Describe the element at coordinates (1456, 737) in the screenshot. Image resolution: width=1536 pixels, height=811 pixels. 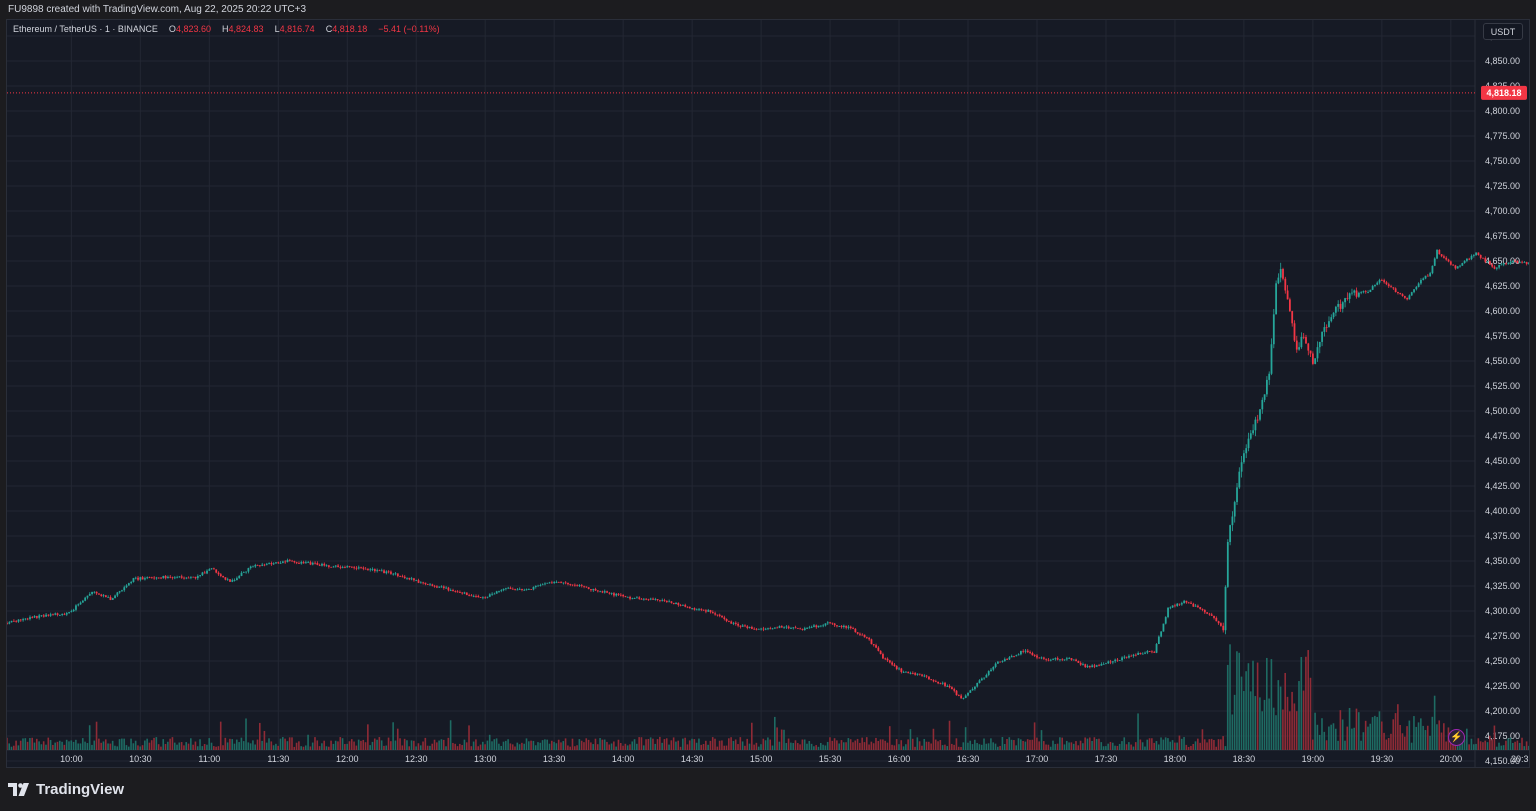
I see `lightning-icon: ⚡` at that location.